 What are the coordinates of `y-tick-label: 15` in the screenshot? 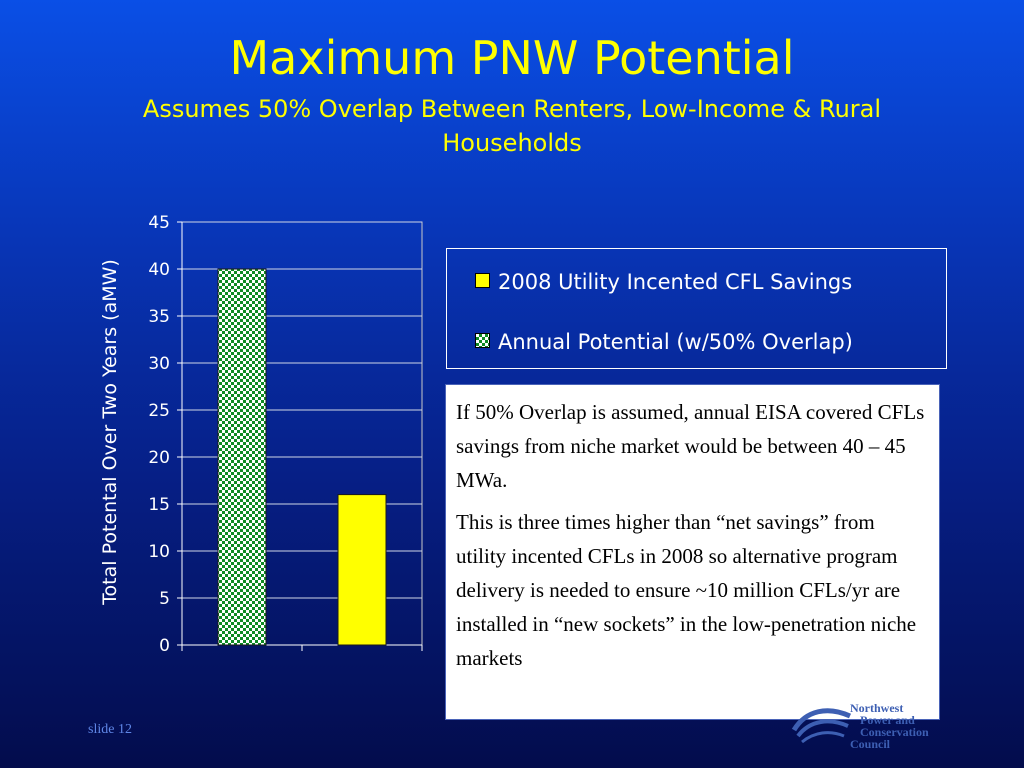 It's located at (159, 505).